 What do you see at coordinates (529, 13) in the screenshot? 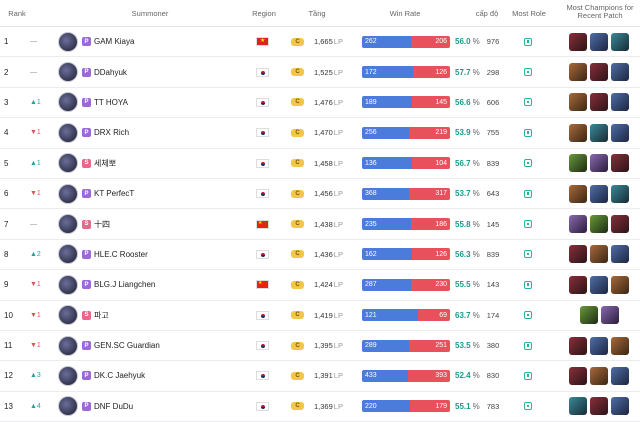
I see `header-most-role: Most Role` at bounding box center [529, 13].